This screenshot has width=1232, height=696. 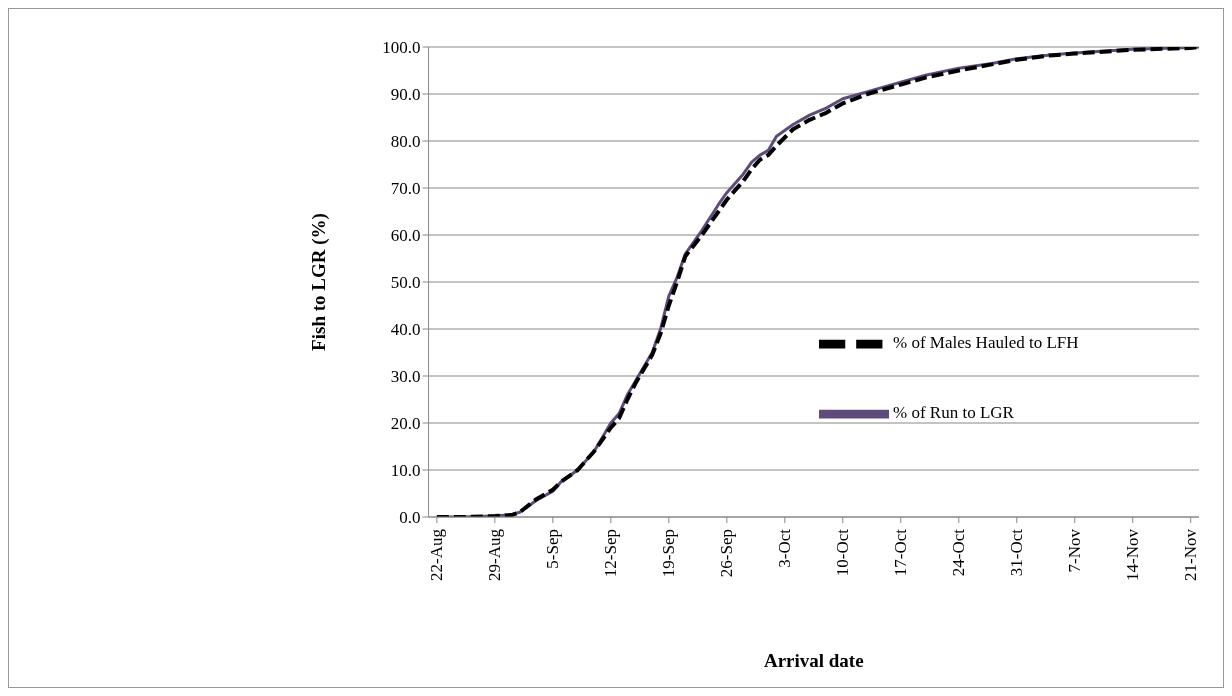 What do you see at coordinates (495, 554) in the screenshot?
I see `x-tick-label: 29-Aug` at bounding box center [495, 554].